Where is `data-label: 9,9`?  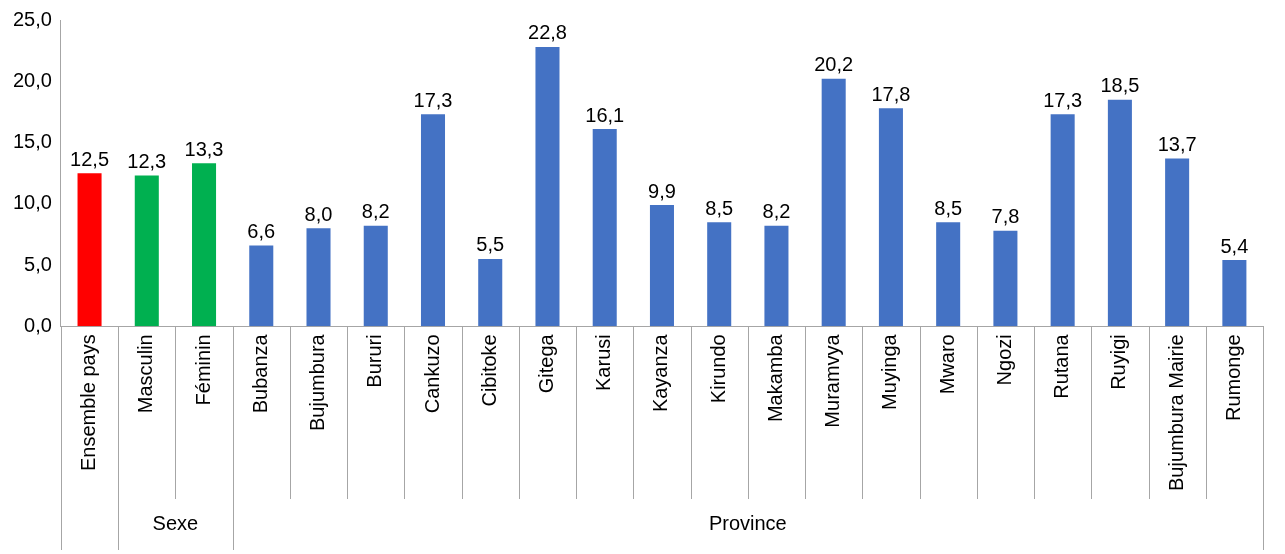
data-label: 9,9 is located at coordinates (662, 190).